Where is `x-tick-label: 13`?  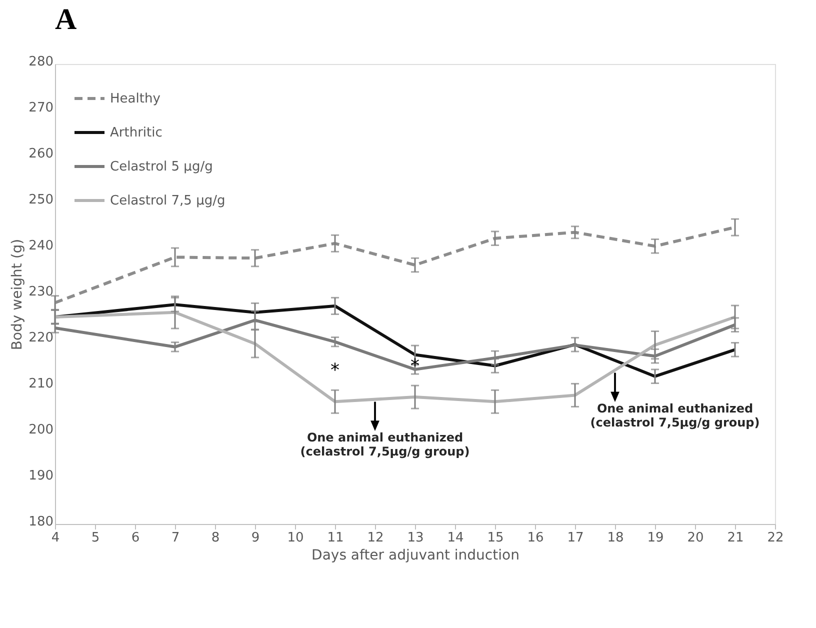 x-tick-label: 13 is located at coordinates (415, 538).